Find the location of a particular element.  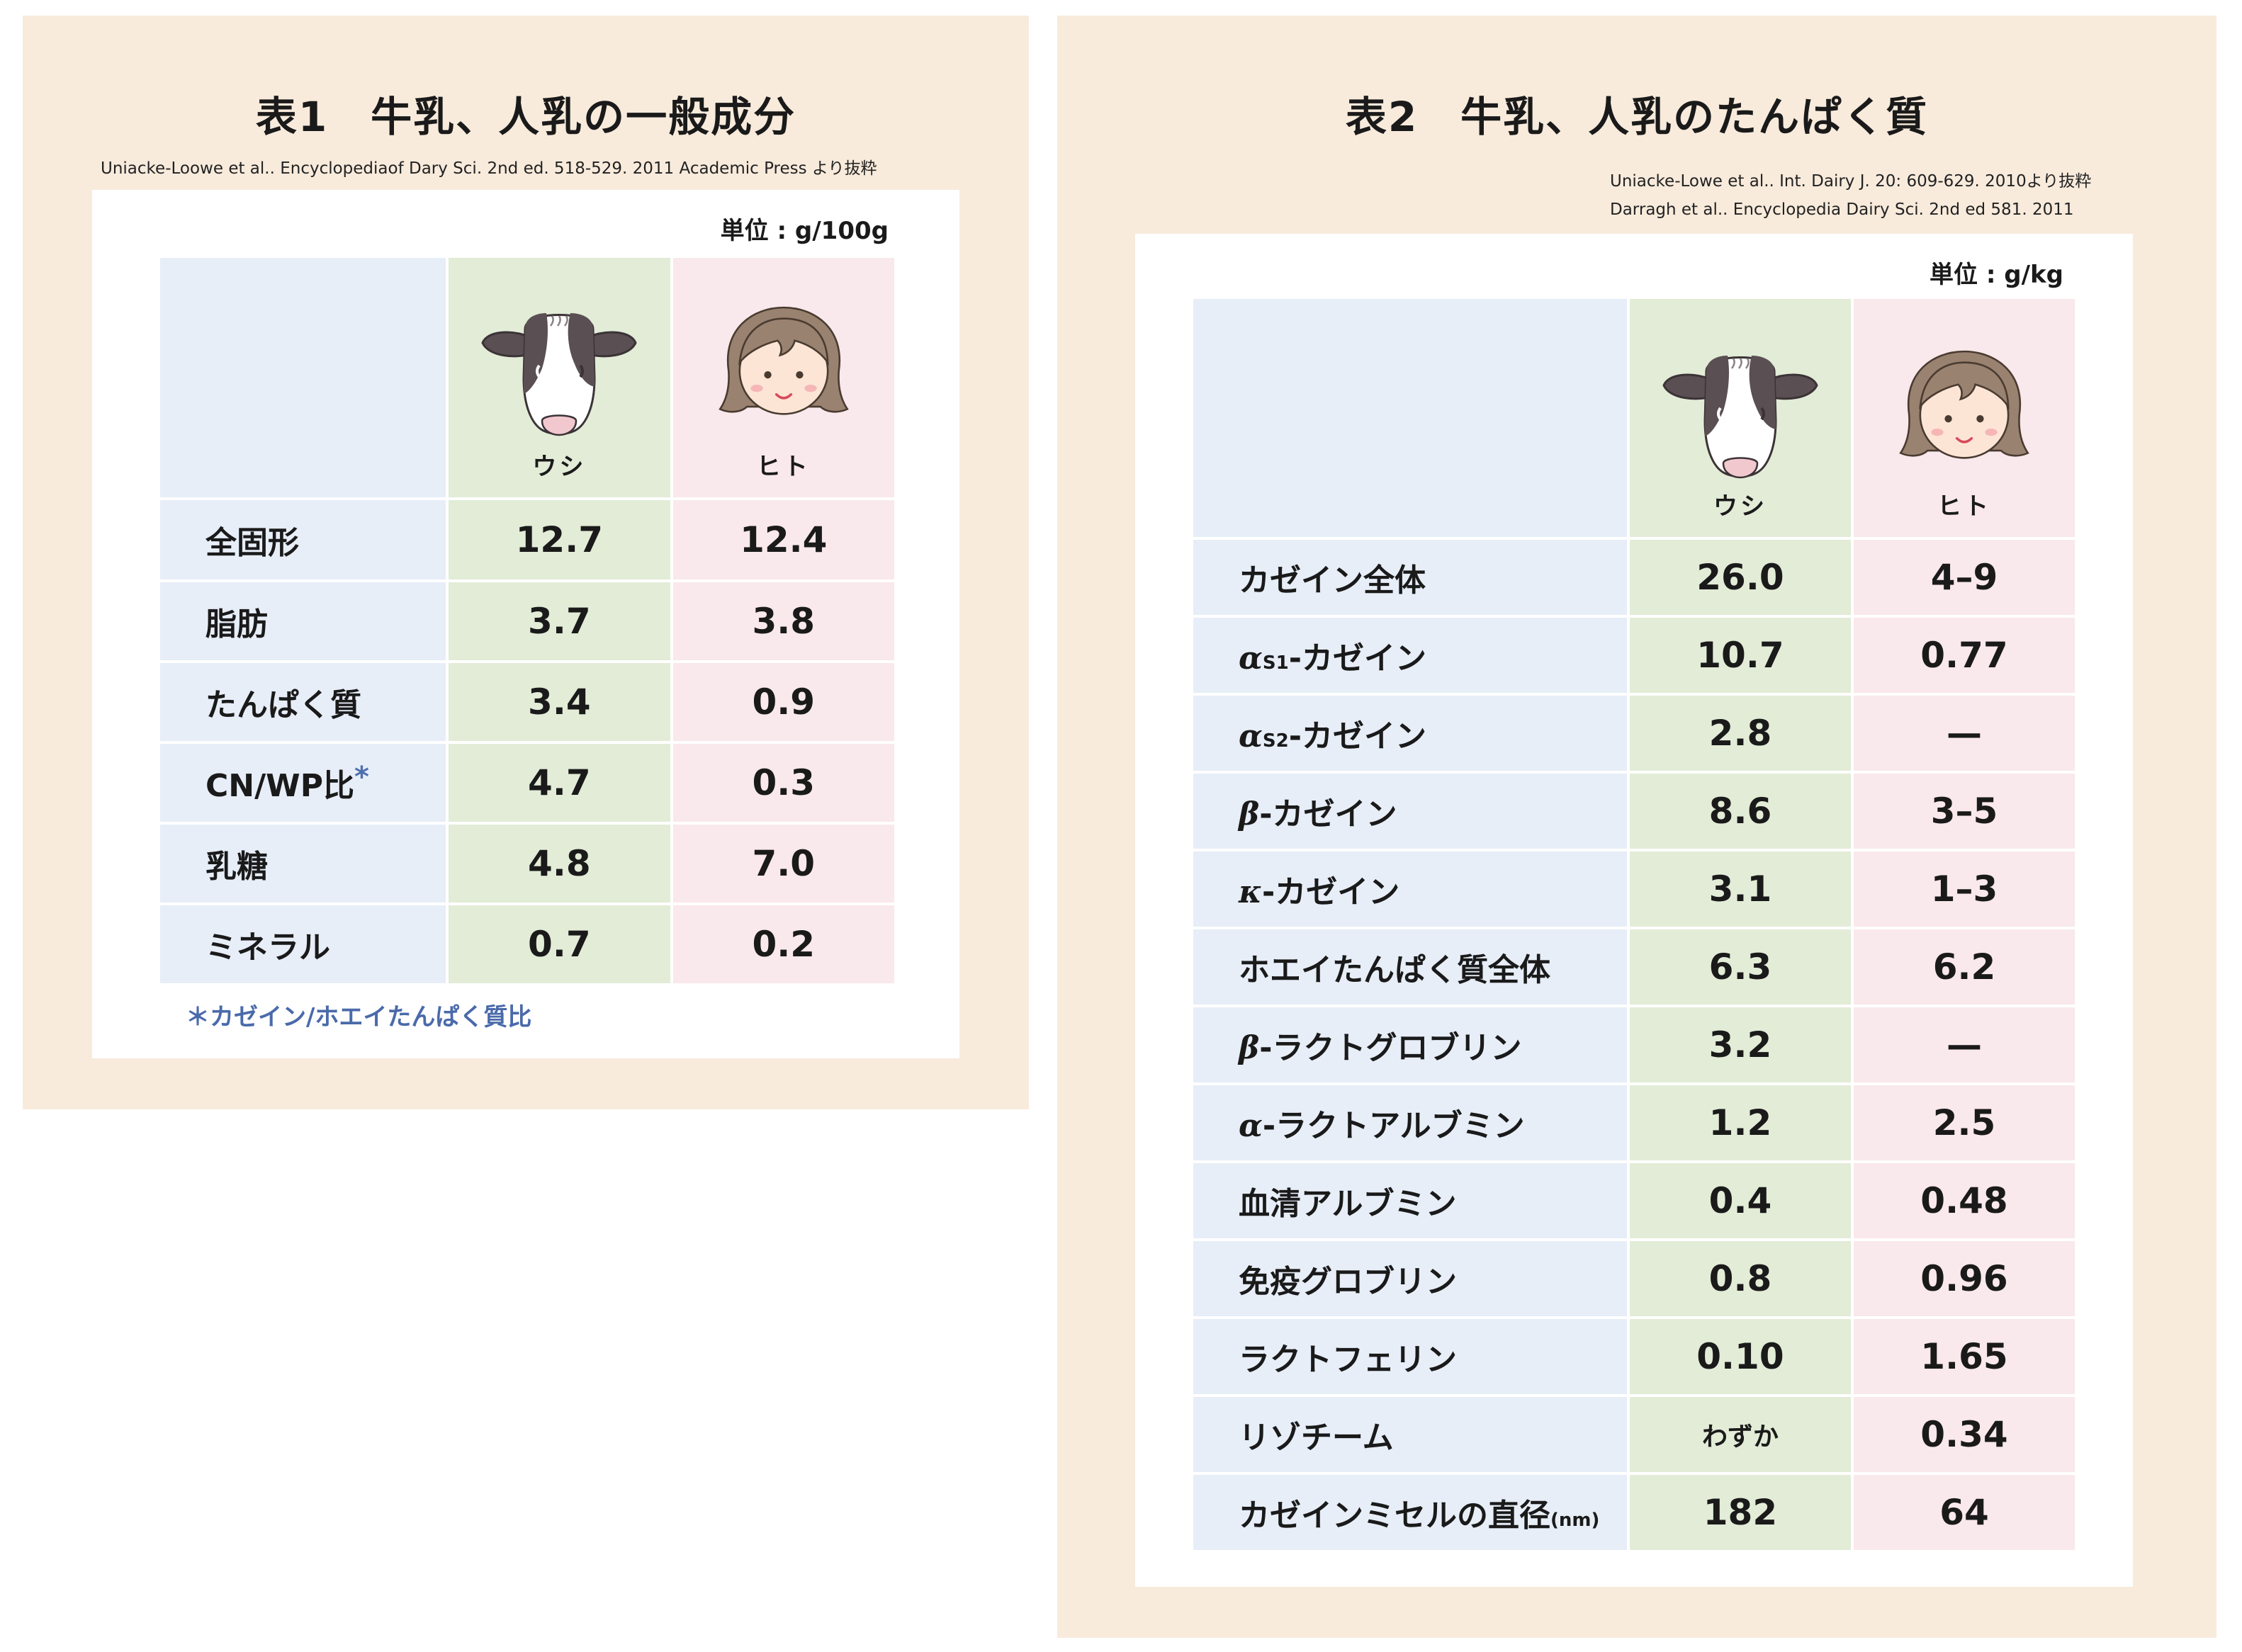

unit-suffix: (nm) is located at coordinates (1575, 1521).